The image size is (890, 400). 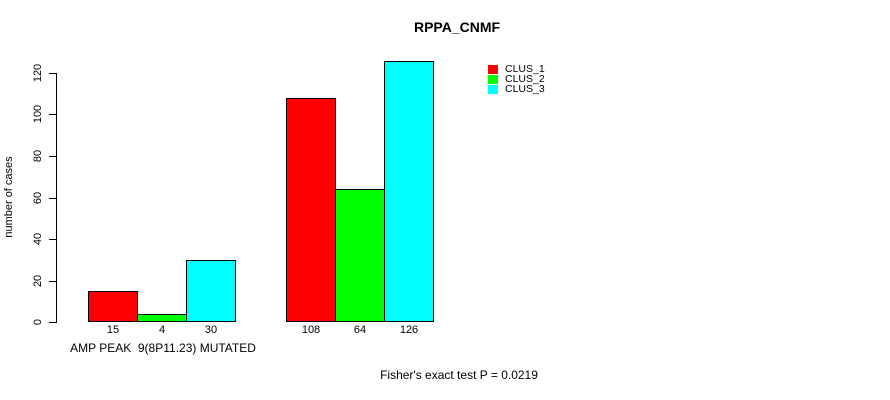 I want to click on y-tick-label: 40, so click(x=38, y=239).